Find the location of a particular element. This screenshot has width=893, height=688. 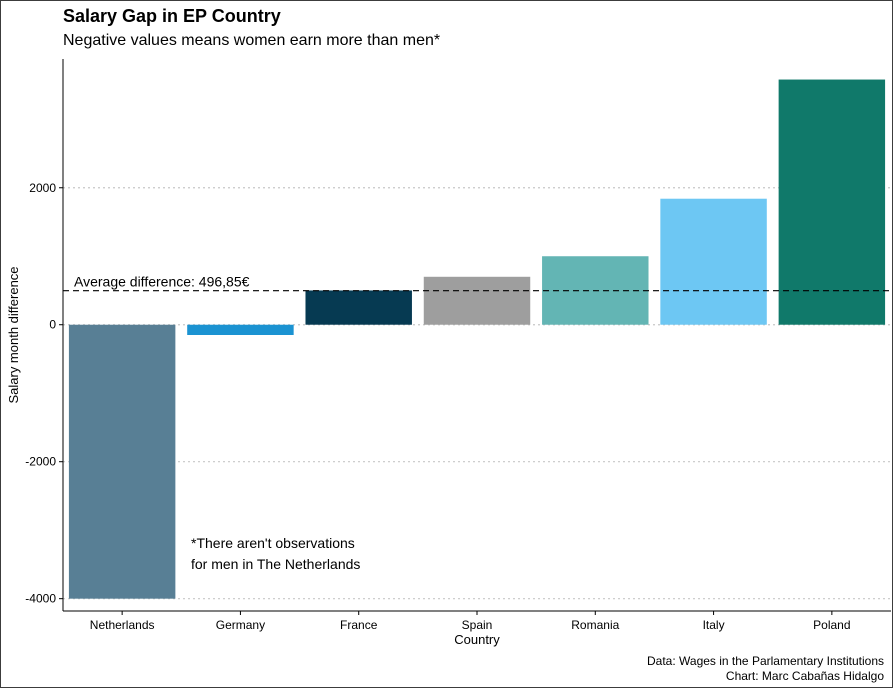

bar-spain is located at coordinates (477, 300).